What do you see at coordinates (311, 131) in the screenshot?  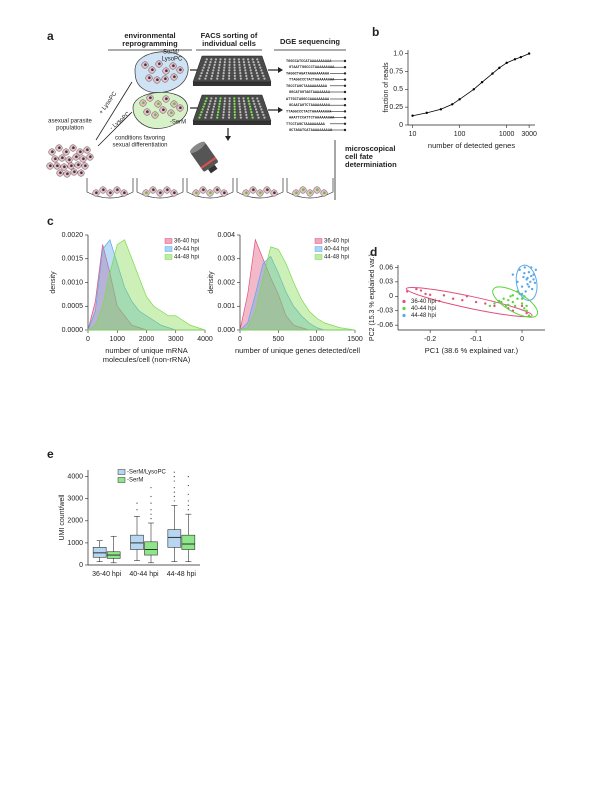 I see `sequence: GCTAGATCATAAAAAAAAAA` at bounding box center [311, 131].